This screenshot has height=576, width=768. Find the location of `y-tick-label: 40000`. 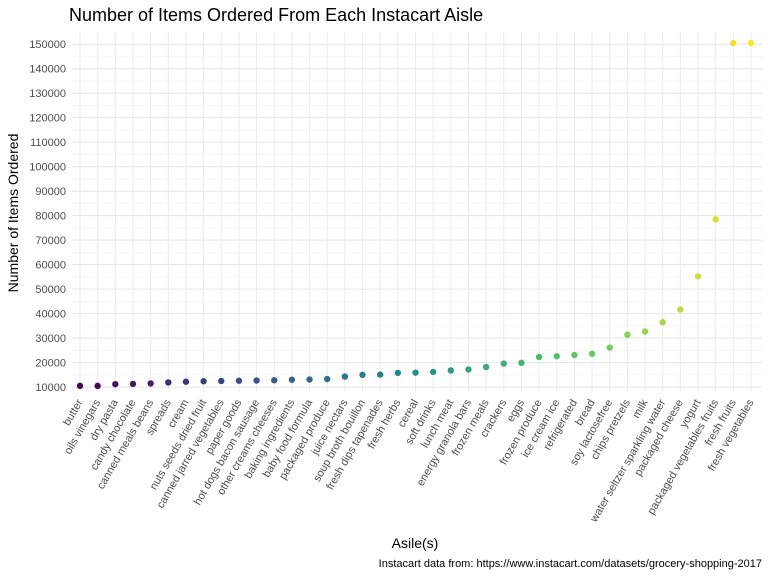

y-tick-label: 40000 is located at coordinates (50, 315).